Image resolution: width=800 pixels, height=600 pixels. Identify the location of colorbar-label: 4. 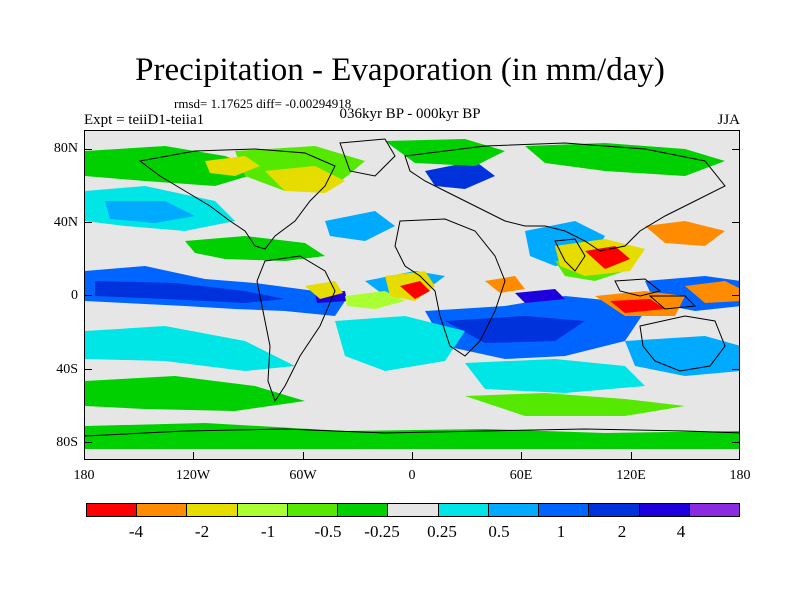
(681, 531).